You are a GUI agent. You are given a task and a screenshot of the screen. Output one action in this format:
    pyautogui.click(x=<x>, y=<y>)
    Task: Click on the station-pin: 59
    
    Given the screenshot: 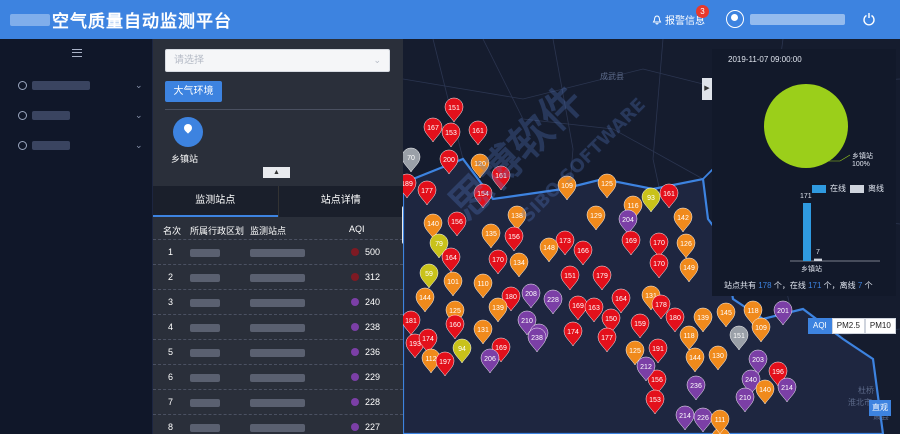 What is the action you would take?
    pyautogui.click(x=429, y=276)
    